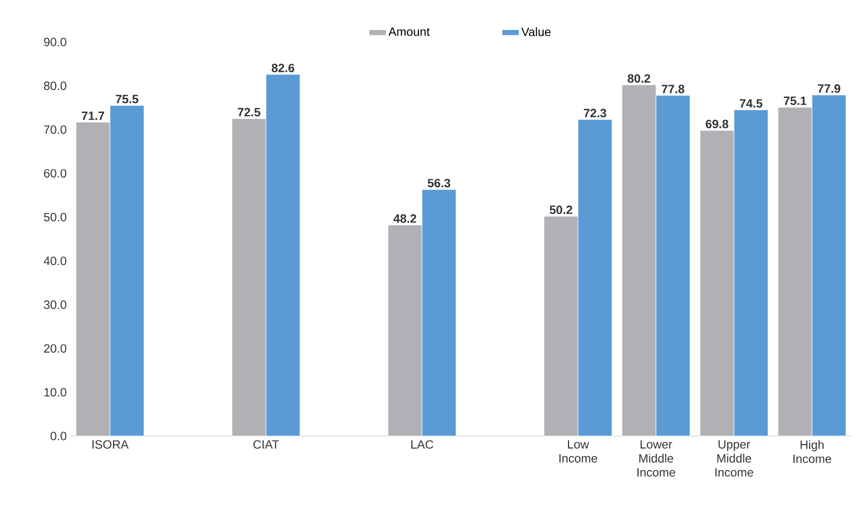  What do you see at coordinates (55, 261) in the screenshot?
I see `y-tick-label: 40.0` at bounding box center [55, 261].